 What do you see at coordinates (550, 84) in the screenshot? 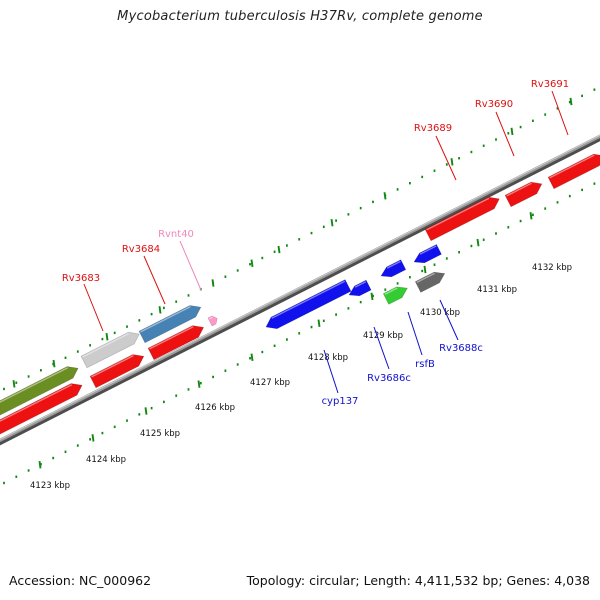
I see `label-rv3691: Rv3691` at bounding box center [550, 84].